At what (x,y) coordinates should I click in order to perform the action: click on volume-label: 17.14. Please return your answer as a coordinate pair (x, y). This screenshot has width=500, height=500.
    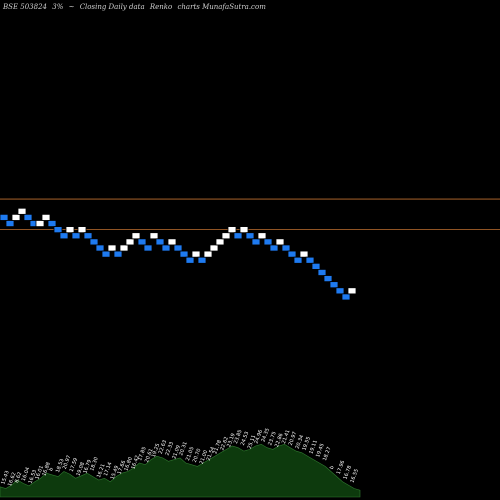
    Looking at the image, I should click on (108, 469).